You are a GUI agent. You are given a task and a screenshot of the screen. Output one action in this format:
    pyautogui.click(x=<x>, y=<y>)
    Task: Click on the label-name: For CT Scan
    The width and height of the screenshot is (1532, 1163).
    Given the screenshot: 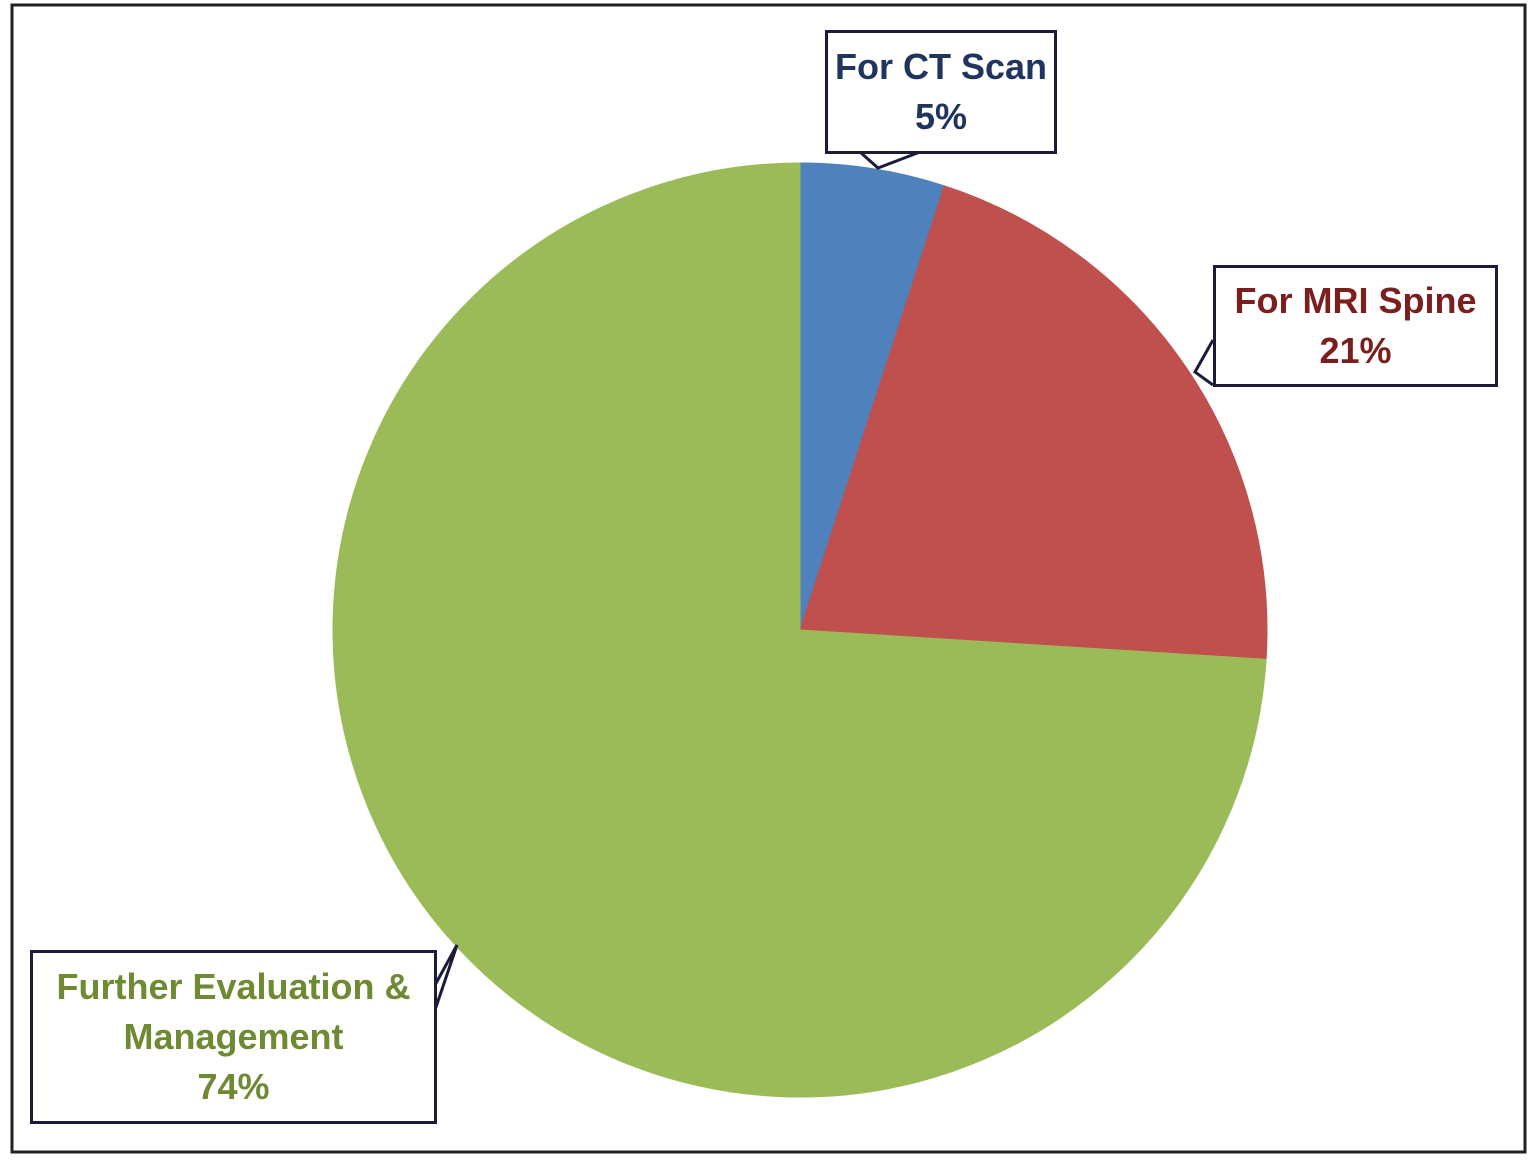 What is the action you would take?
    pyautogui.click(x=941, y=66)
    